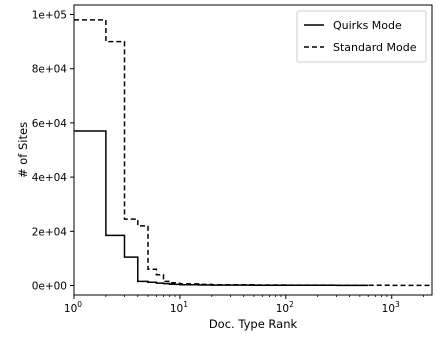 The height and width of the screenshot is (337, 437). What do you see at coordinates (23, 150) in the screenshot?
I see `y-axis-title: # of Sites` at bounding box center [23, 150].